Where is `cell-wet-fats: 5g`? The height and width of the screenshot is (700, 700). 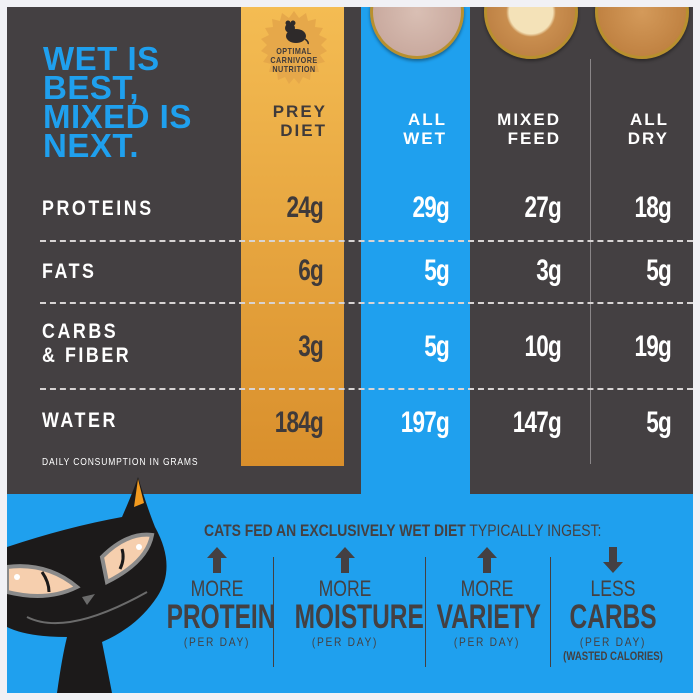
cell-wet-fats: 5g is located at coordinates (437, 270).